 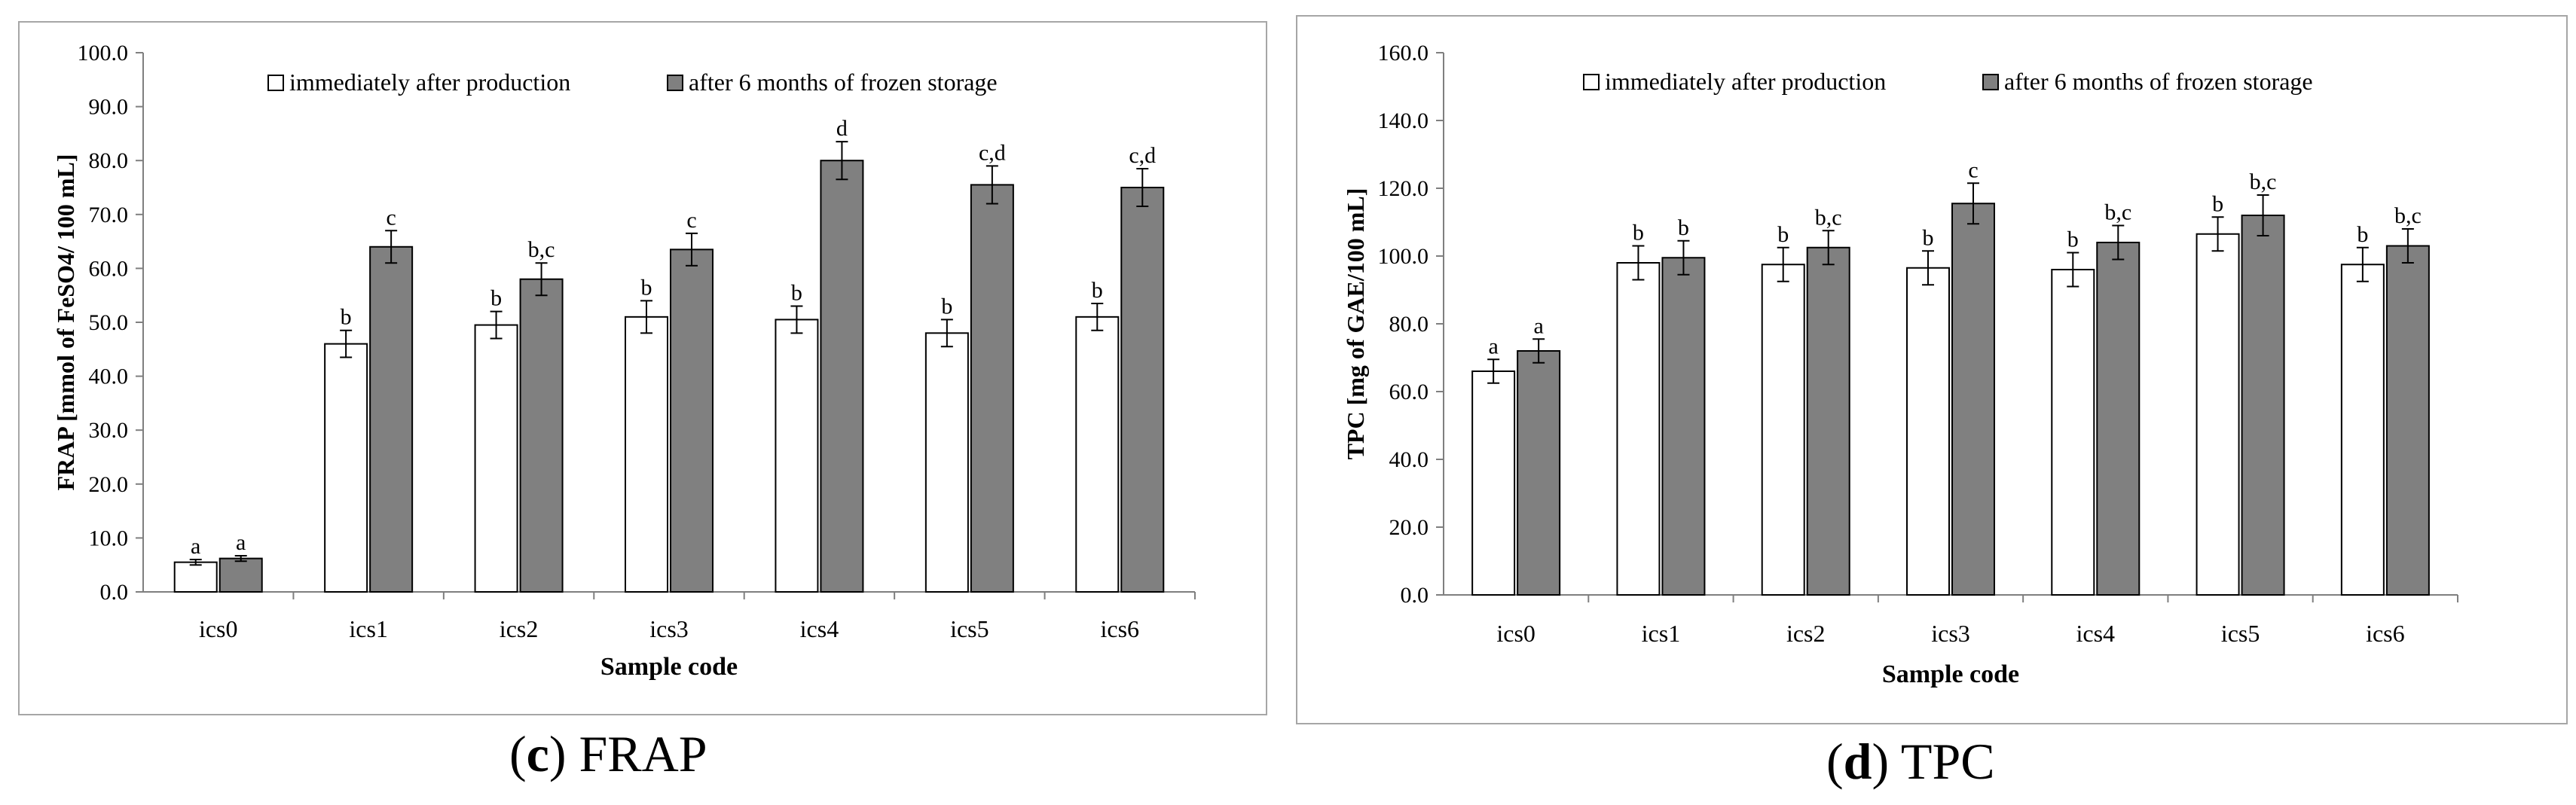 I want to click on frap-legend-label-immediate: immediately after production, so click(x=429, y=82).